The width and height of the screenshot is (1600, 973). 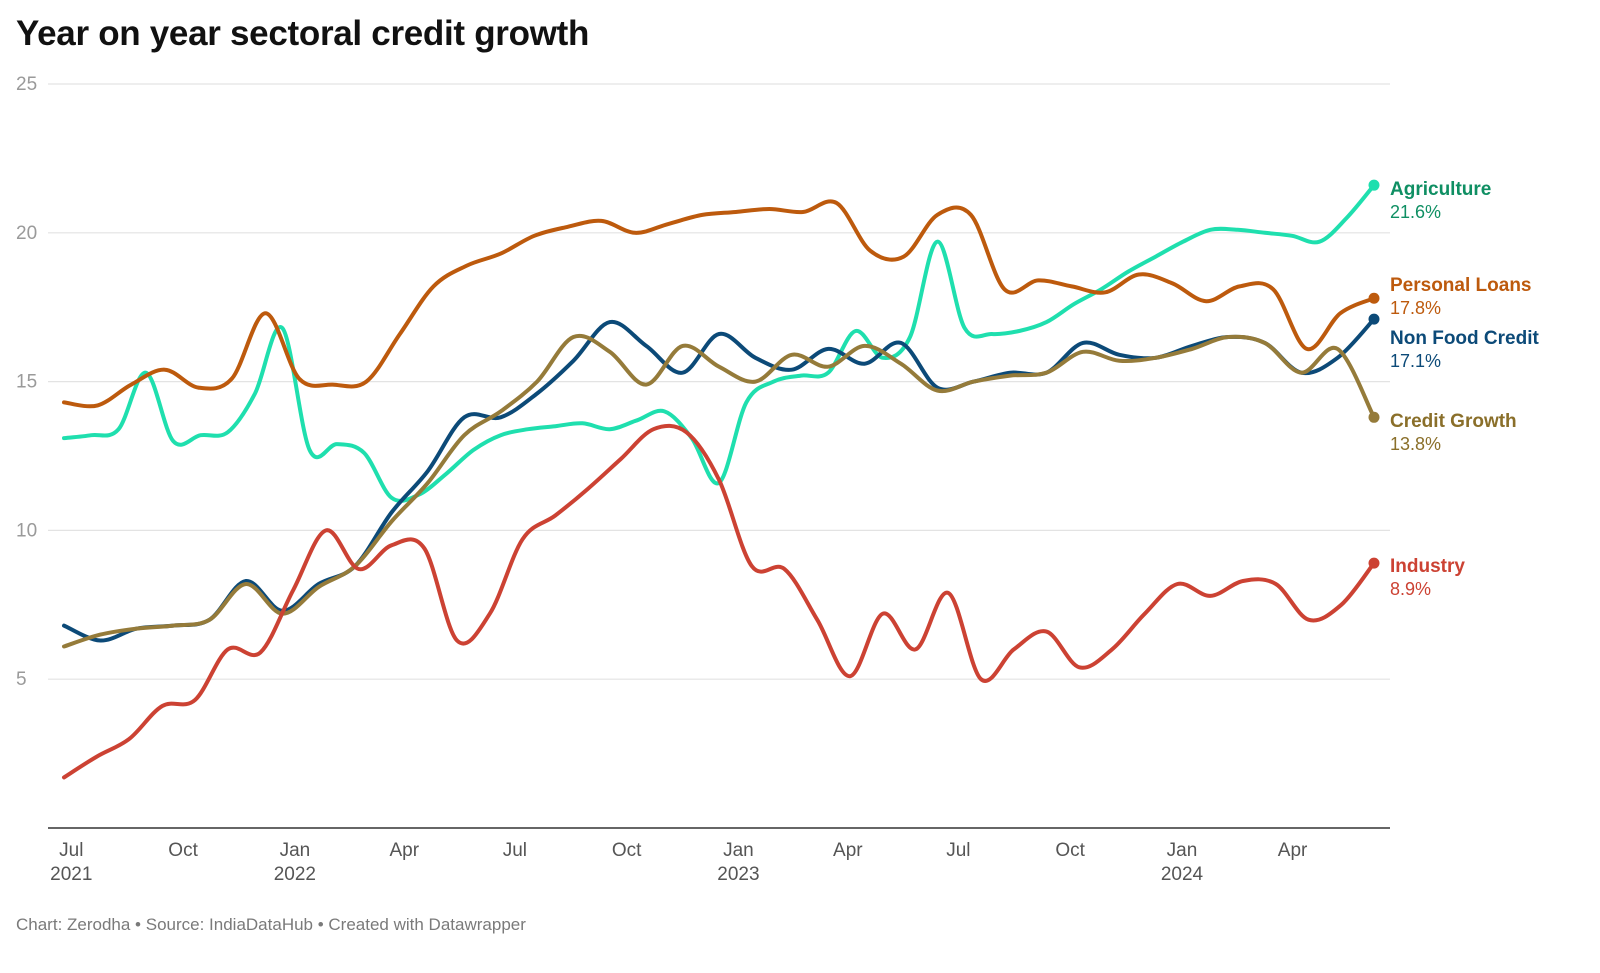 I want to click on series-label-credit-growth: Credit Growth, so click(x=1453, y=421).